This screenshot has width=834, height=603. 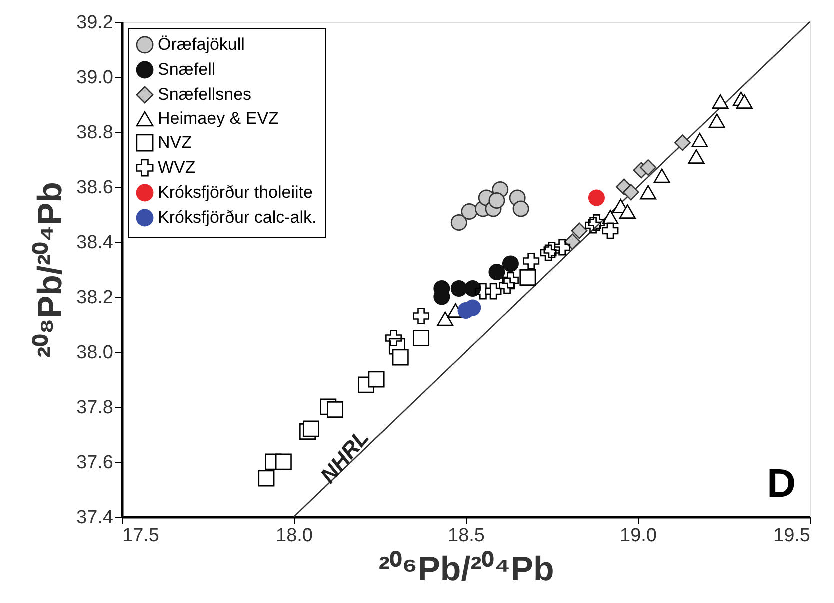 What do you see at coordinates (95, 133) in the screenshot?
I see `y-tick-label: 38.8` at bounding box center [95, 133].